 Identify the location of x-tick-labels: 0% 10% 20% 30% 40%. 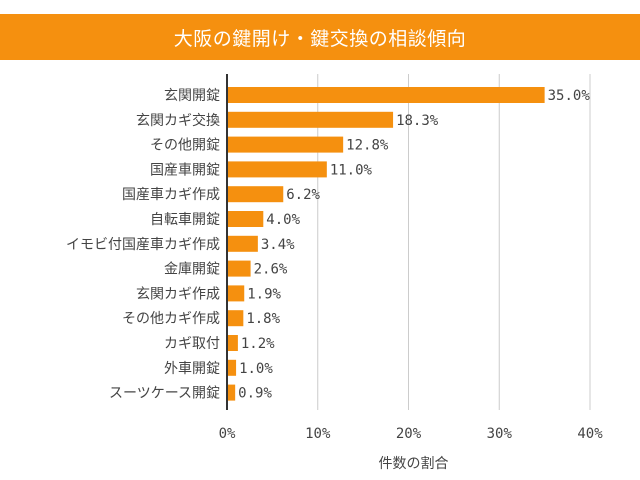
(411, 434).